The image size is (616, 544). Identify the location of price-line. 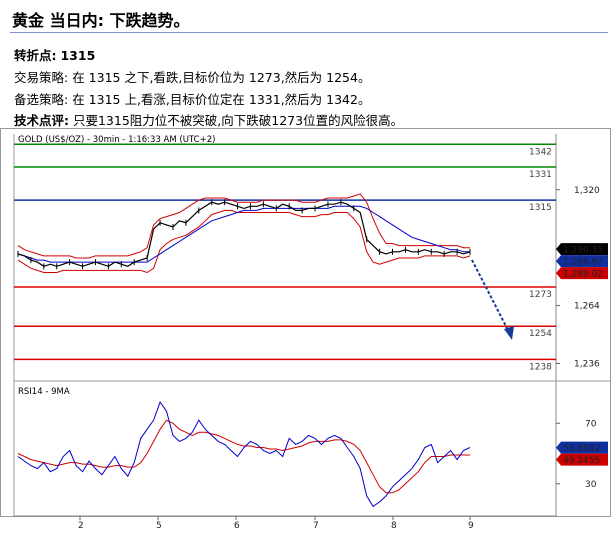
(244, 234).